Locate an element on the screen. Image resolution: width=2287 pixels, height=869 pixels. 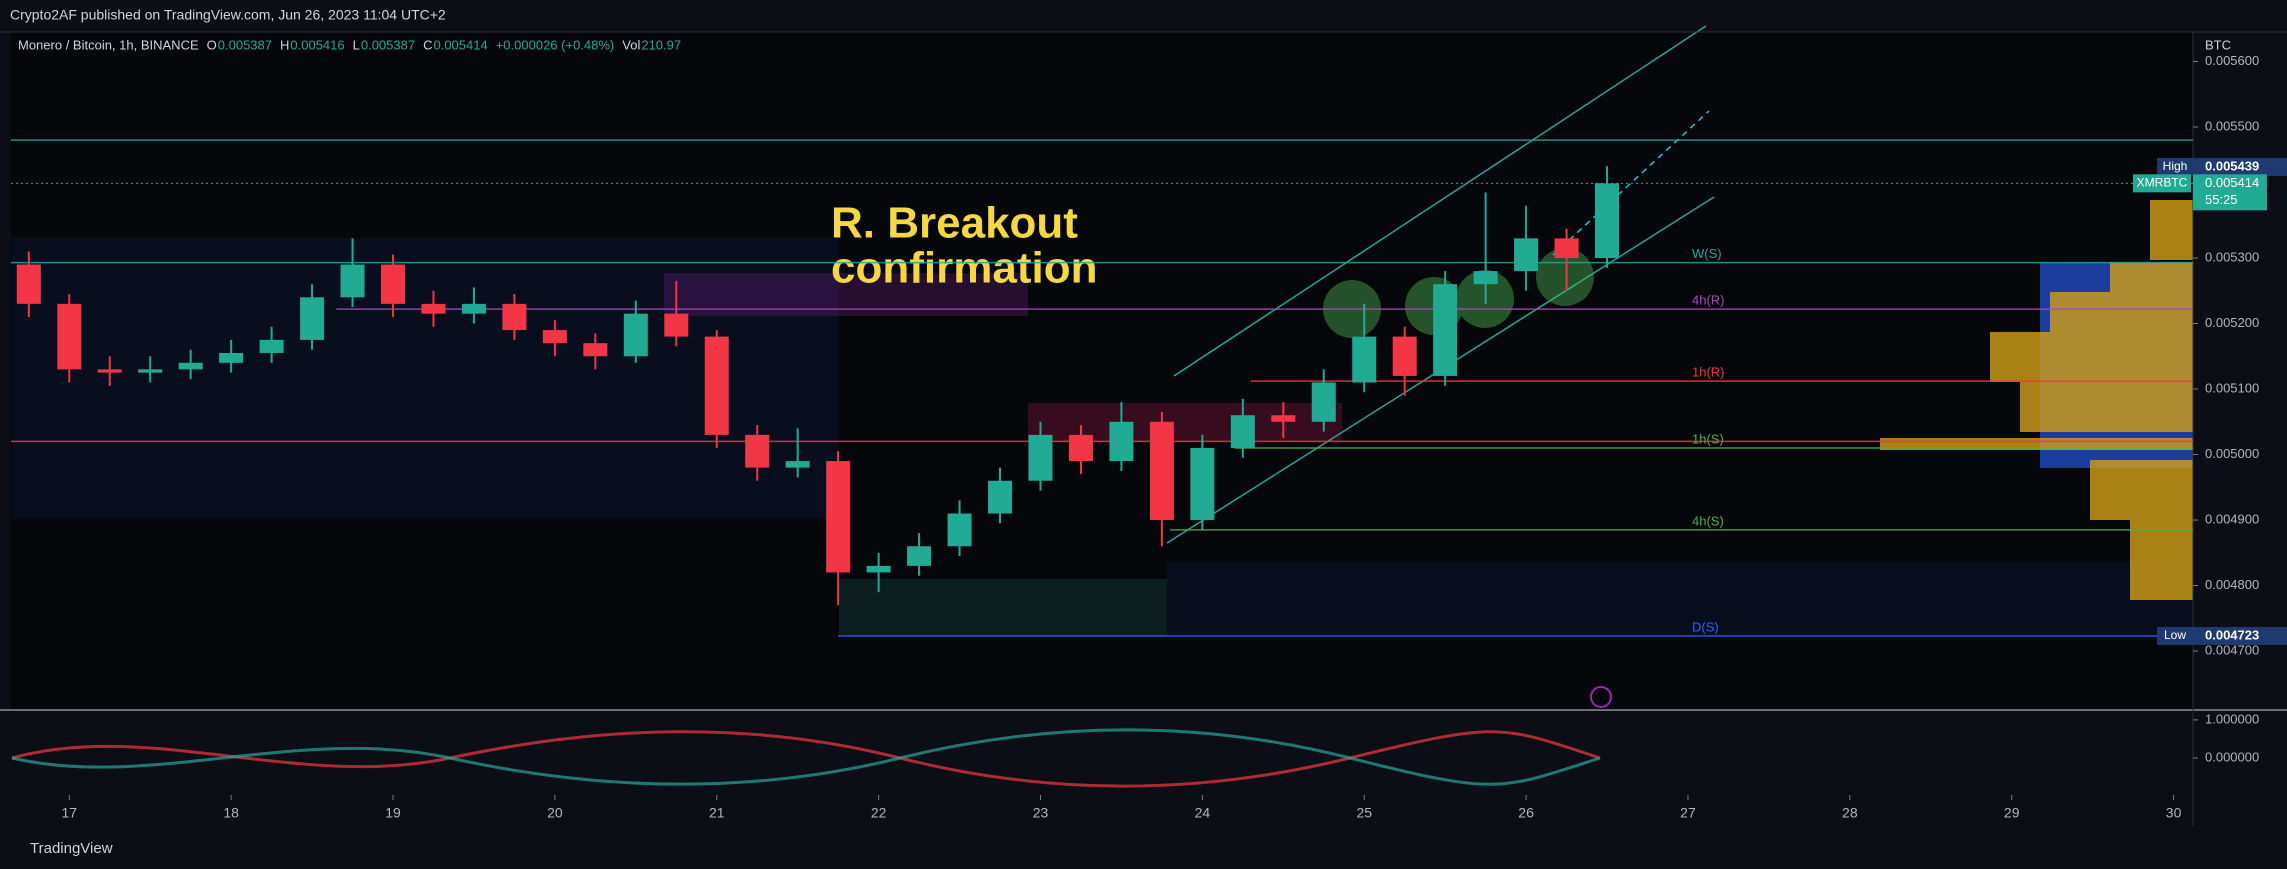
legend-label: Vol is located at coordinates (631, 44).